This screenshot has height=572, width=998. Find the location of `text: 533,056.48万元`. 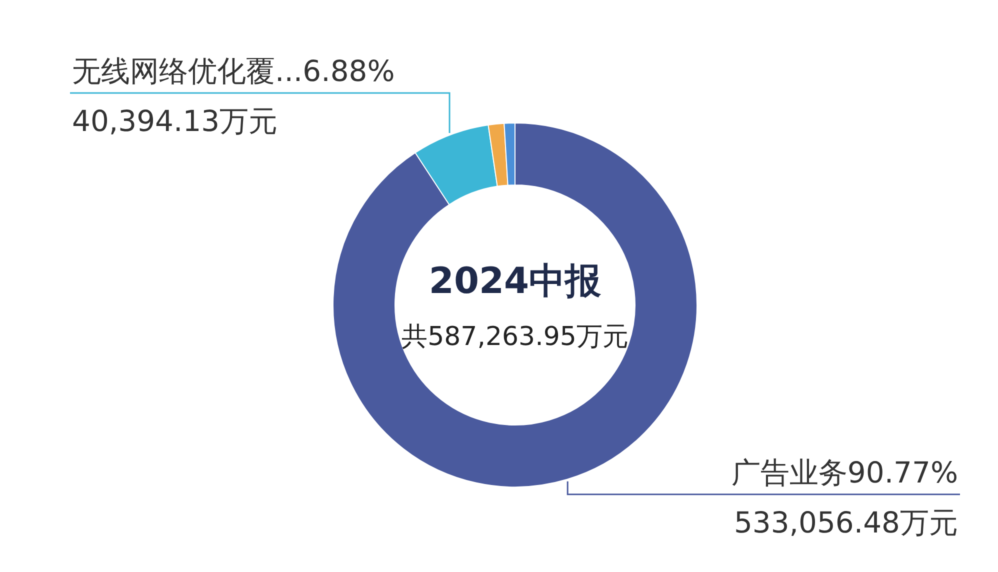

text: 533,056.48万元 is located at coordinates (846, 522).